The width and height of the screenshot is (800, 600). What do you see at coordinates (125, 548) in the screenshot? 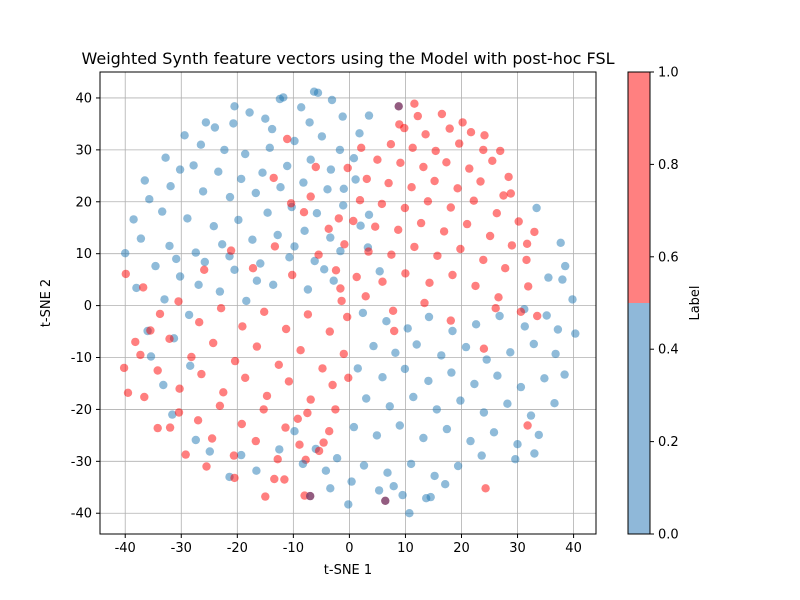
I see `x-tick-label: -40` at bounding box center [125, 548].